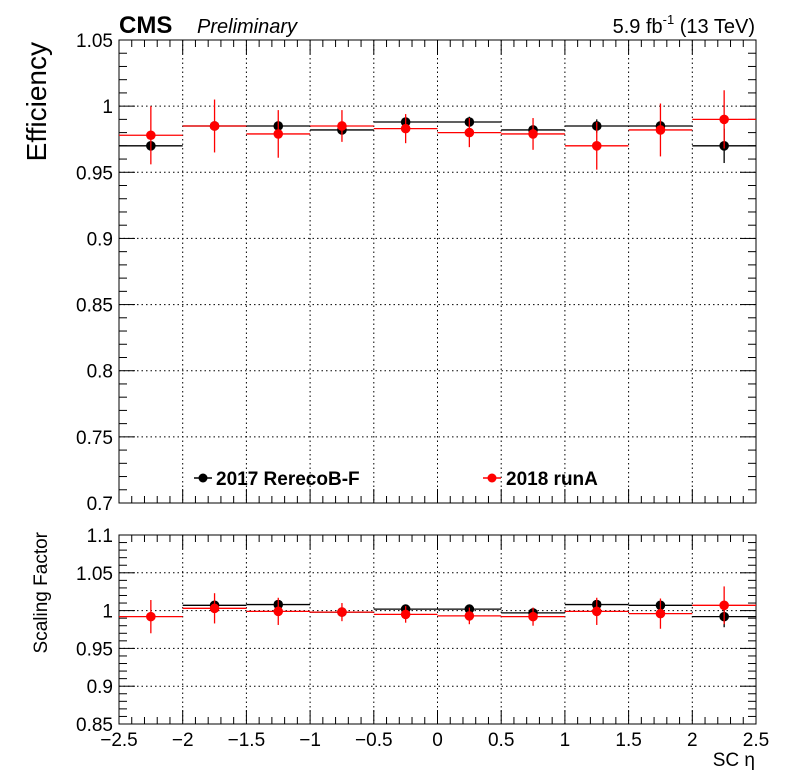 Image resolution: width=796 pixels, height=772 pixels. Describe the element at coordinates (94, 574) in the screenshot. I see `sf-y-tick-label: 1.05` at that location.